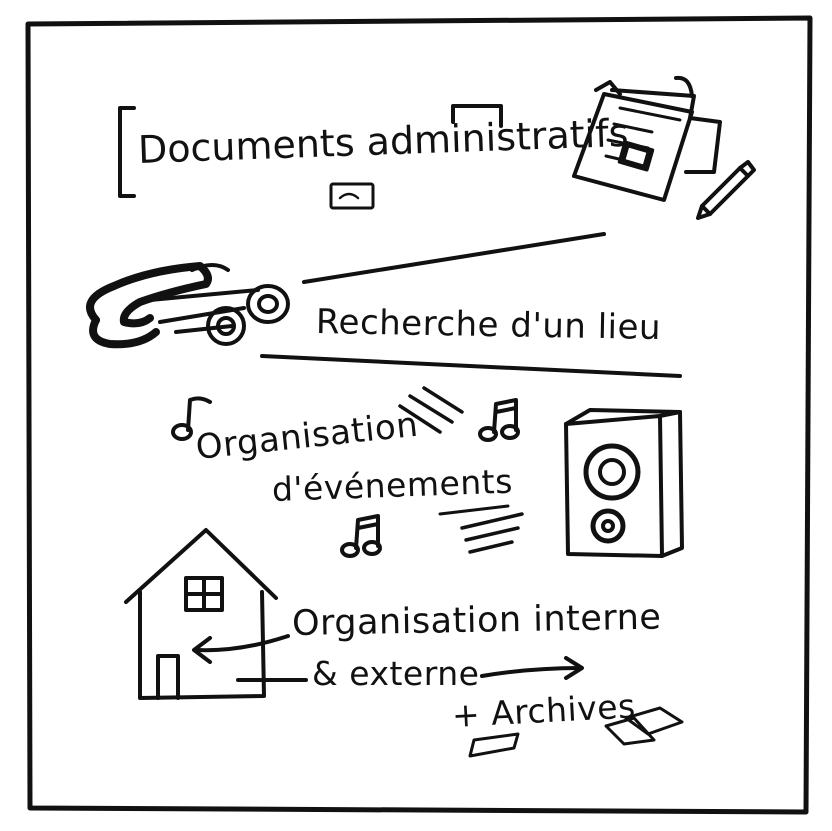 This screenshot has height=831, width=832. I want to click on label-recherche-lieu: Recherche d'un lieu, so click(488, 325).